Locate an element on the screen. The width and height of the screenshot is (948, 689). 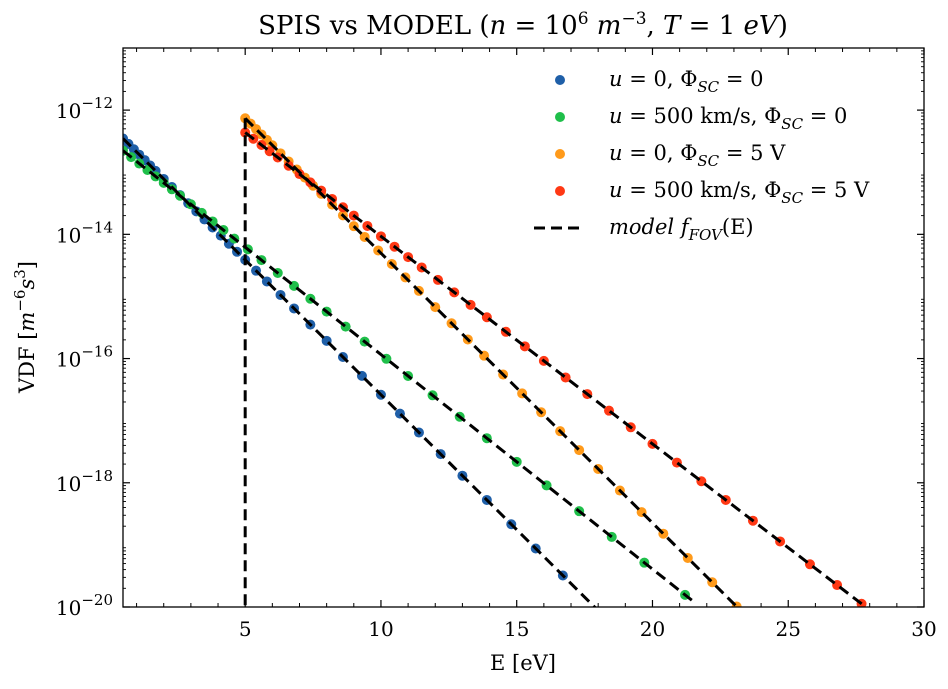
x-tick-label: 20 is located at coordinates (652, 629).